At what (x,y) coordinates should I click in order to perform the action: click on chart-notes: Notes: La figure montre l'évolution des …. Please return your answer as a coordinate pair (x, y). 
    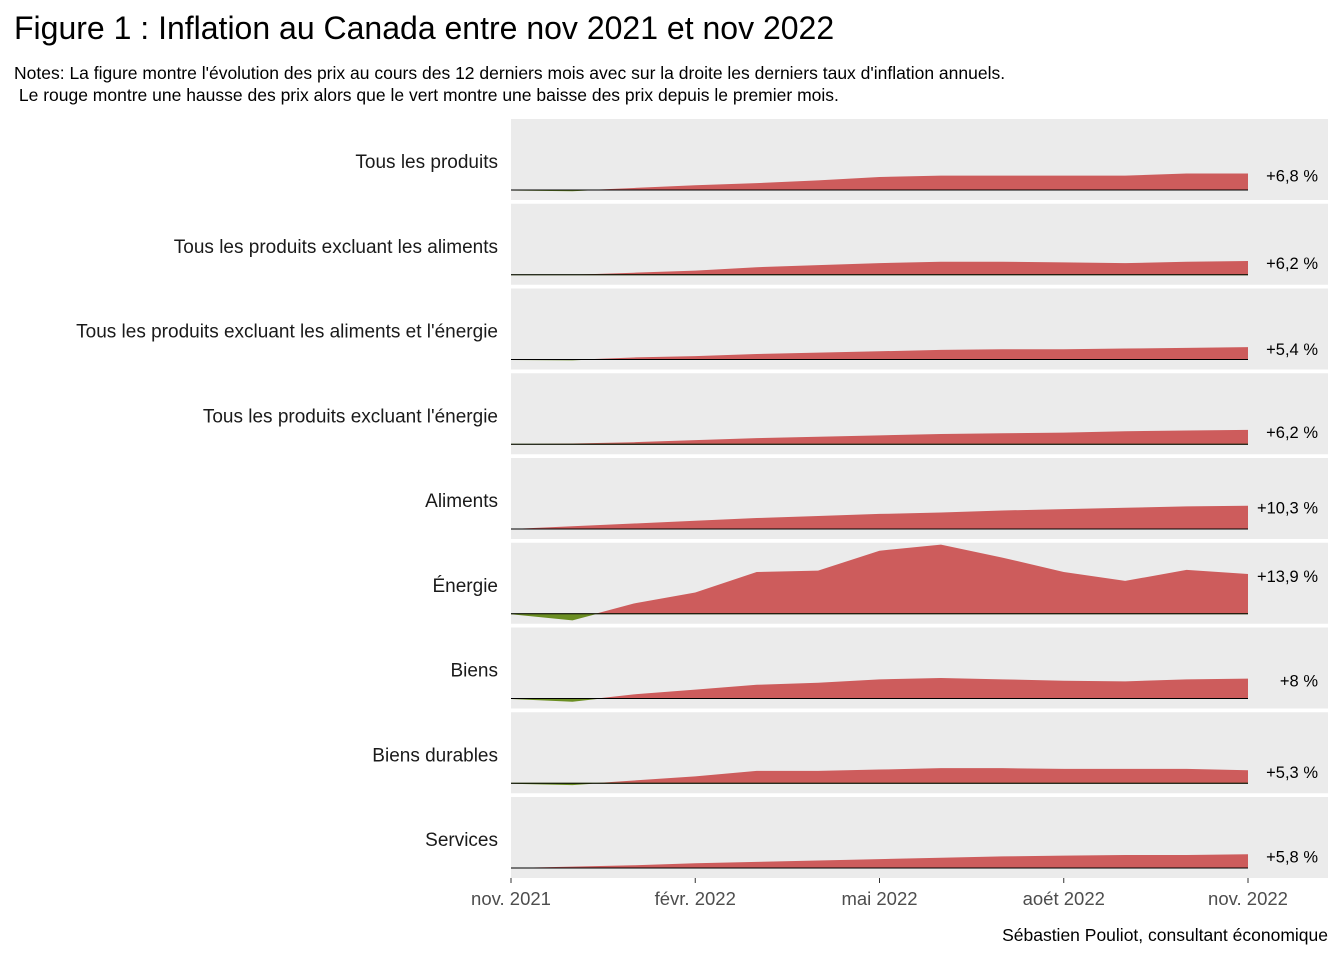
    Looking at the image, I should click on (510, 84).